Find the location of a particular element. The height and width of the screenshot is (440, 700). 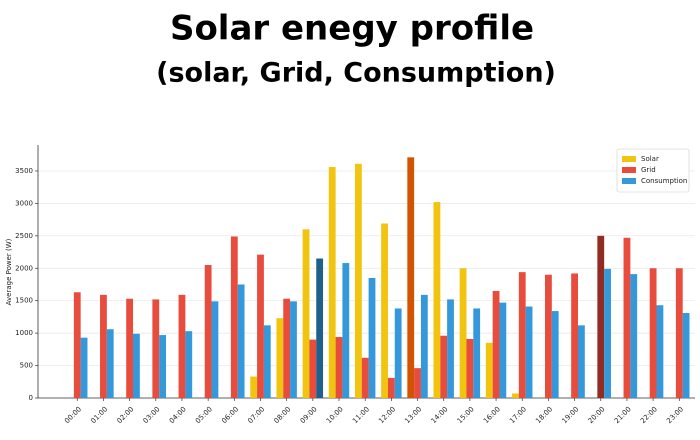

x-tick-label: 20:00 is located at coordinates (597, 415).